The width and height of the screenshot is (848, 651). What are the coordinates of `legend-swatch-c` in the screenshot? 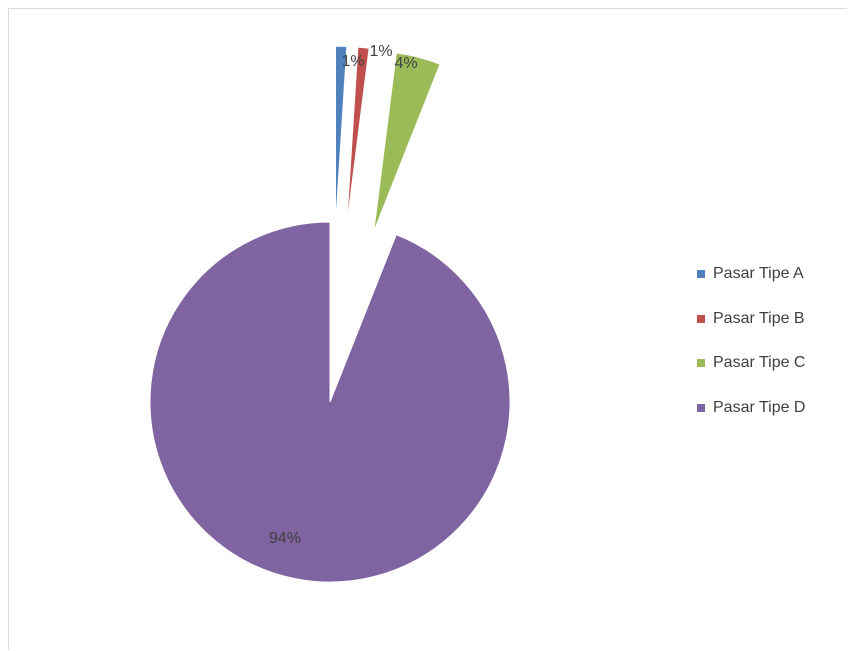 It's located at (701, 363).